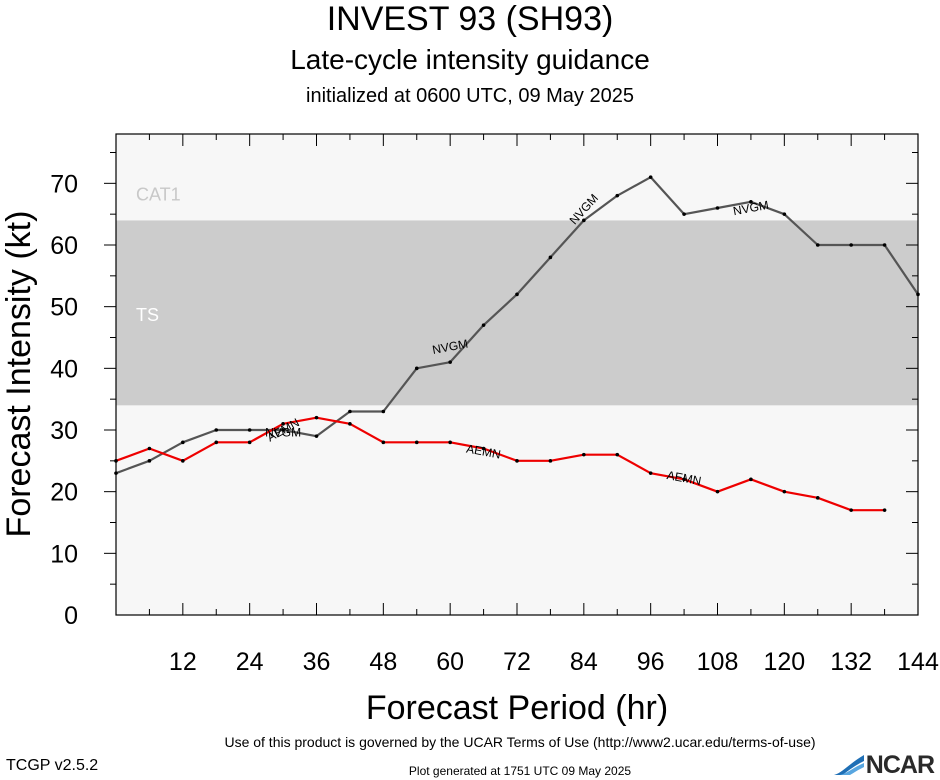 This screenshot has height=780, width=940. What do you see at coordinates (64, 369) in the screenshot?
I see `y-tick-label: 40` at bounding box center [64, 369].